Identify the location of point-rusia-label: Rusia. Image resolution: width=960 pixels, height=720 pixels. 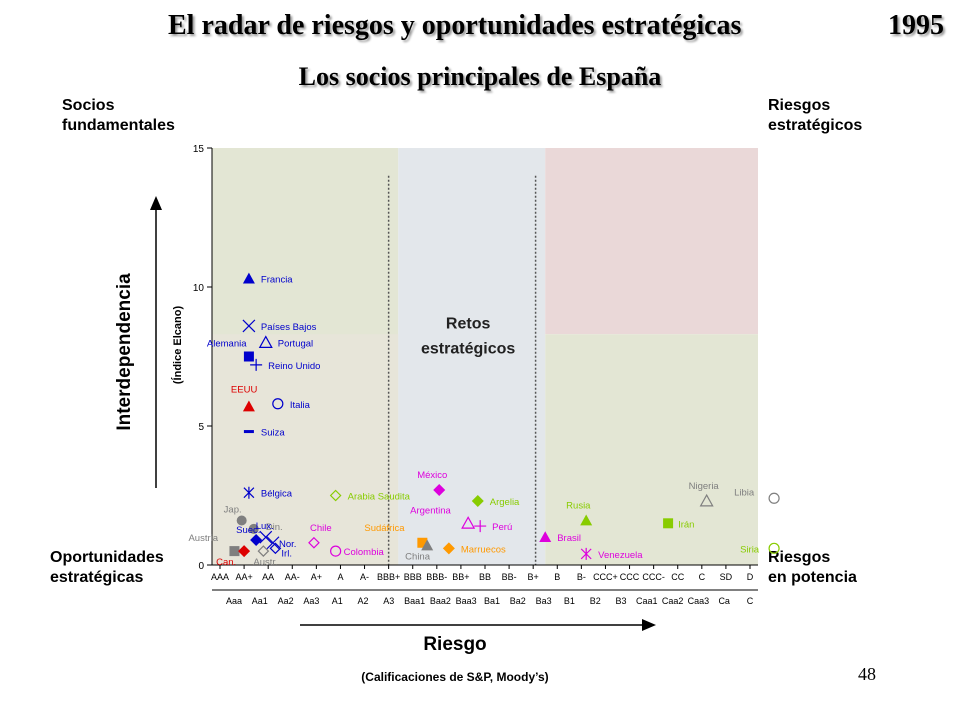
(578, 506).